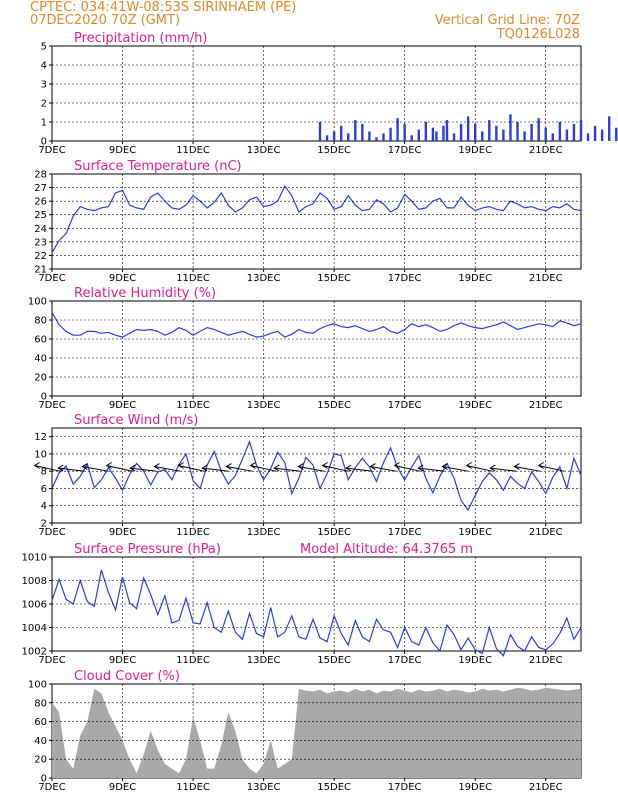 Image resolution: width=618 pixels, height=800 pixels. I want to click on y-tick-label: 3, so click(44, 85).